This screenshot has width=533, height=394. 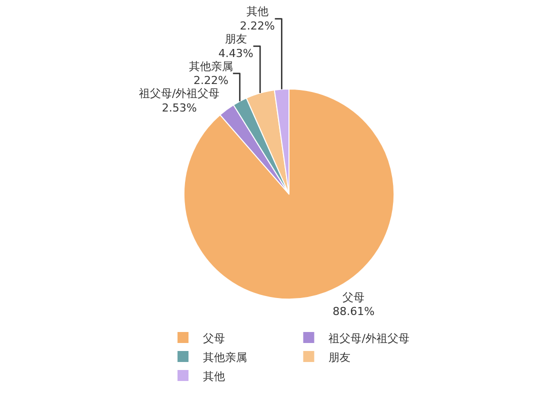 I want to click on data-label: 88.61%, so click(x=353, y=311).